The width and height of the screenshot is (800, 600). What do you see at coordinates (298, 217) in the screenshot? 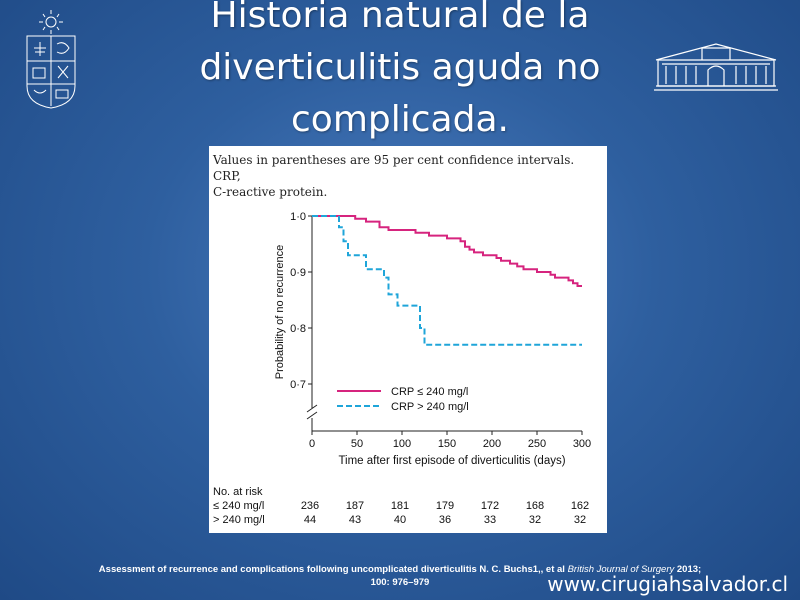
I see `y-tick-label: 1·0` at bounding box center [298, 217].